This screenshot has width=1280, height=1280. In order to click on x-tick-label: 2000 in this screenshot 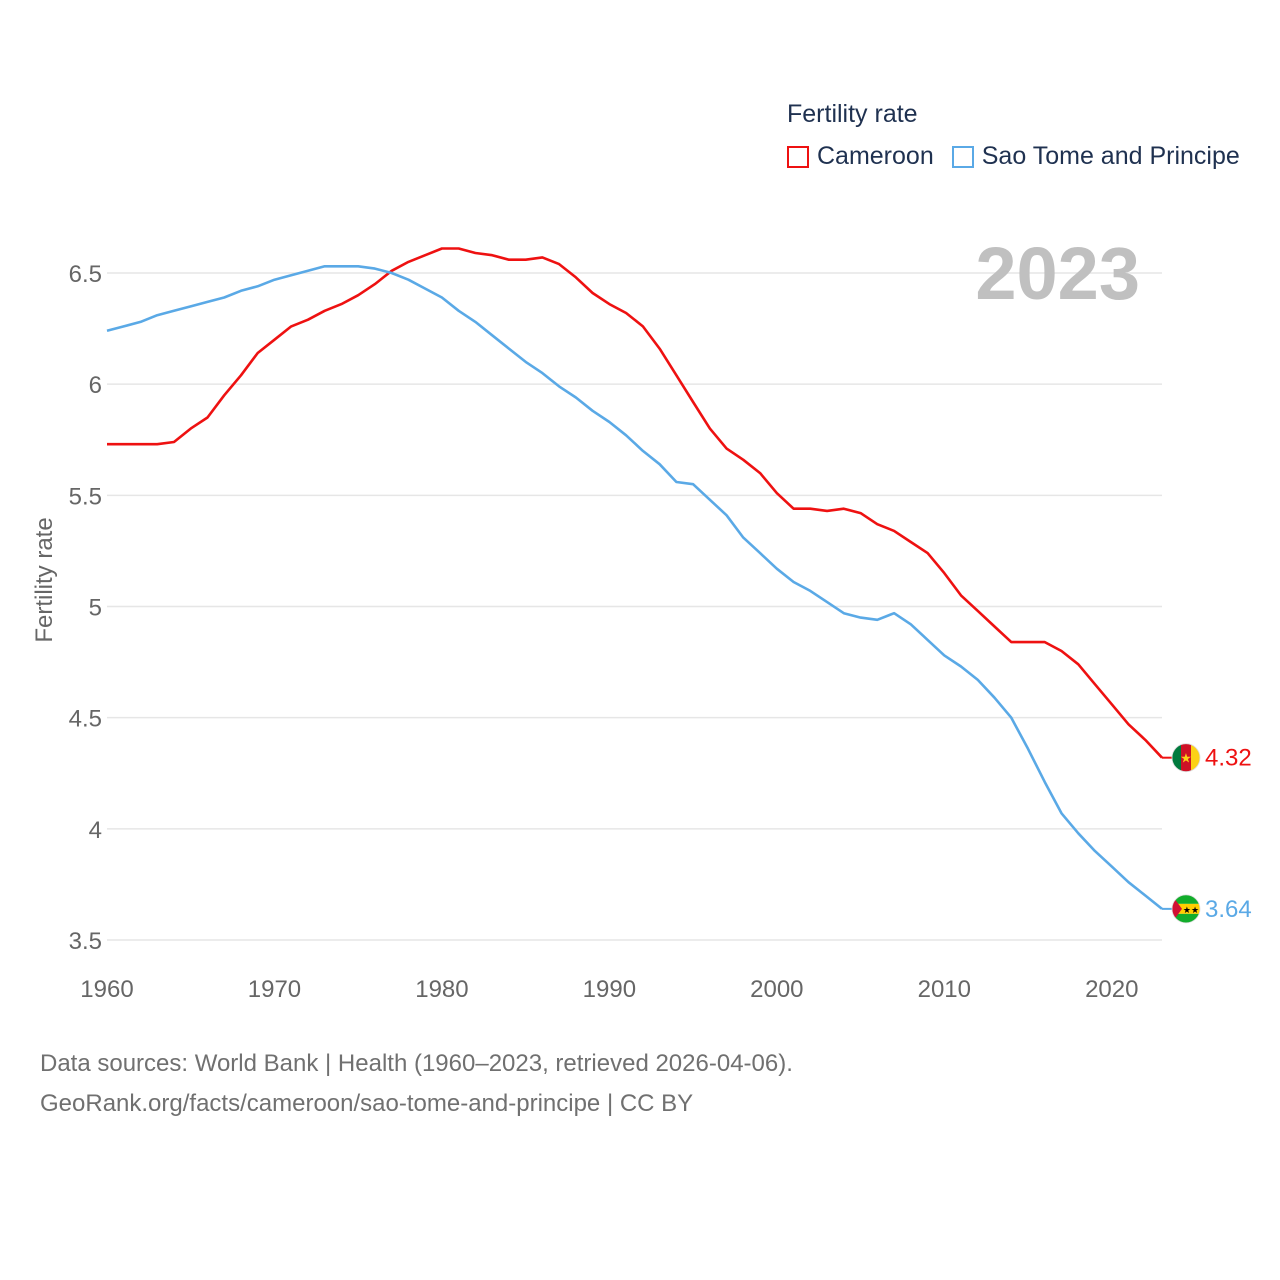, I will do `click(776, 989)`.